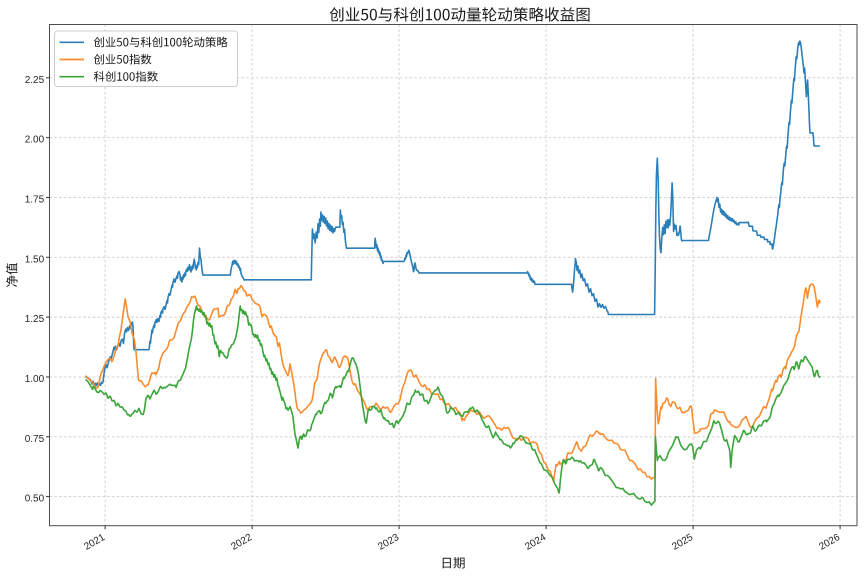  Describe the element at coordinates (35, 140) in the screenshot. I see `svg-text: 2.00` at that location.